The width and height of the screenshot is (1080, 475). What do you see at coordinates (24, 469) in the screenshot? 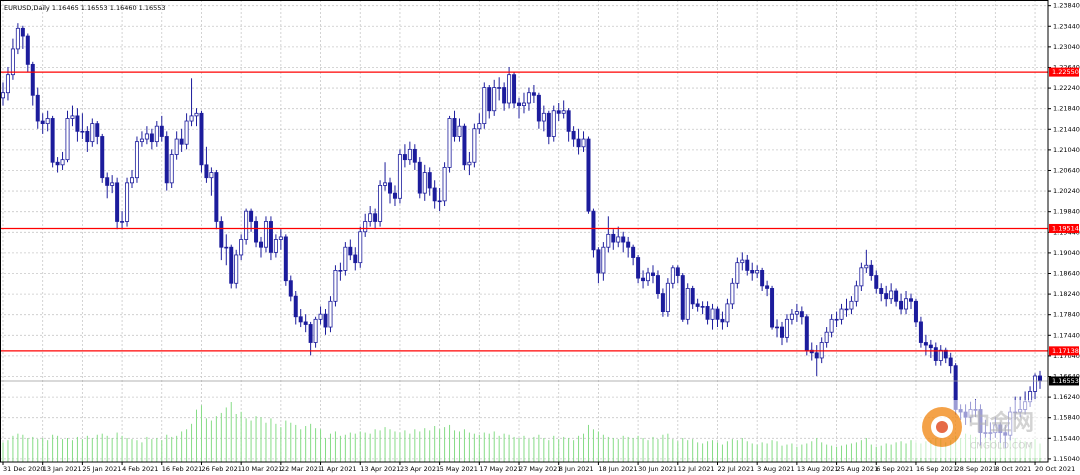
I see `x-tick-label: 31 Dec 2020` at bounding box center [24, 469].